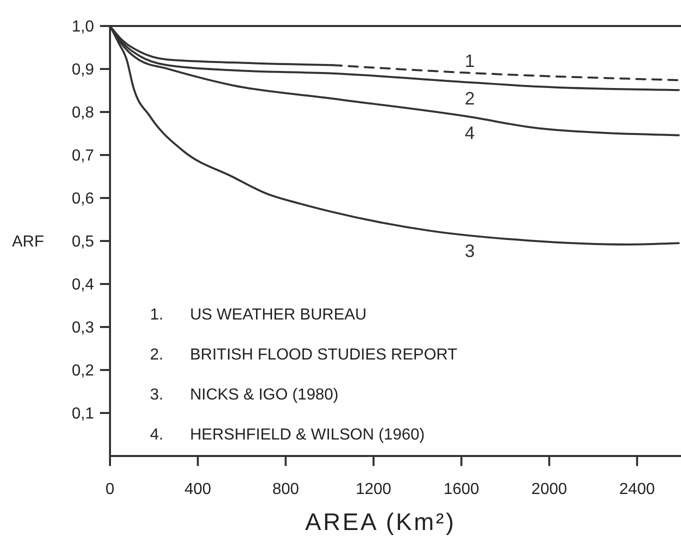  Describe the element at coordinates (83, 371) in the screenshot. I see `y-tick-label: 0,2` at that location.